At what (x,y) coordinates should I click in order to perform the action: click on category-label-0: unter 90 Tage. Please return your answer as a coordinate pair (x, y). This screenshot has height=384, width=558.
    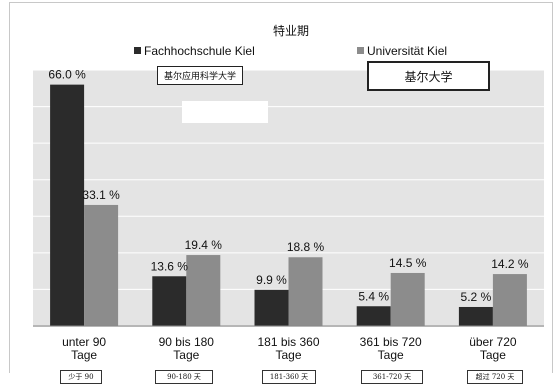
    Looking at the image, I should click on (84, 348).